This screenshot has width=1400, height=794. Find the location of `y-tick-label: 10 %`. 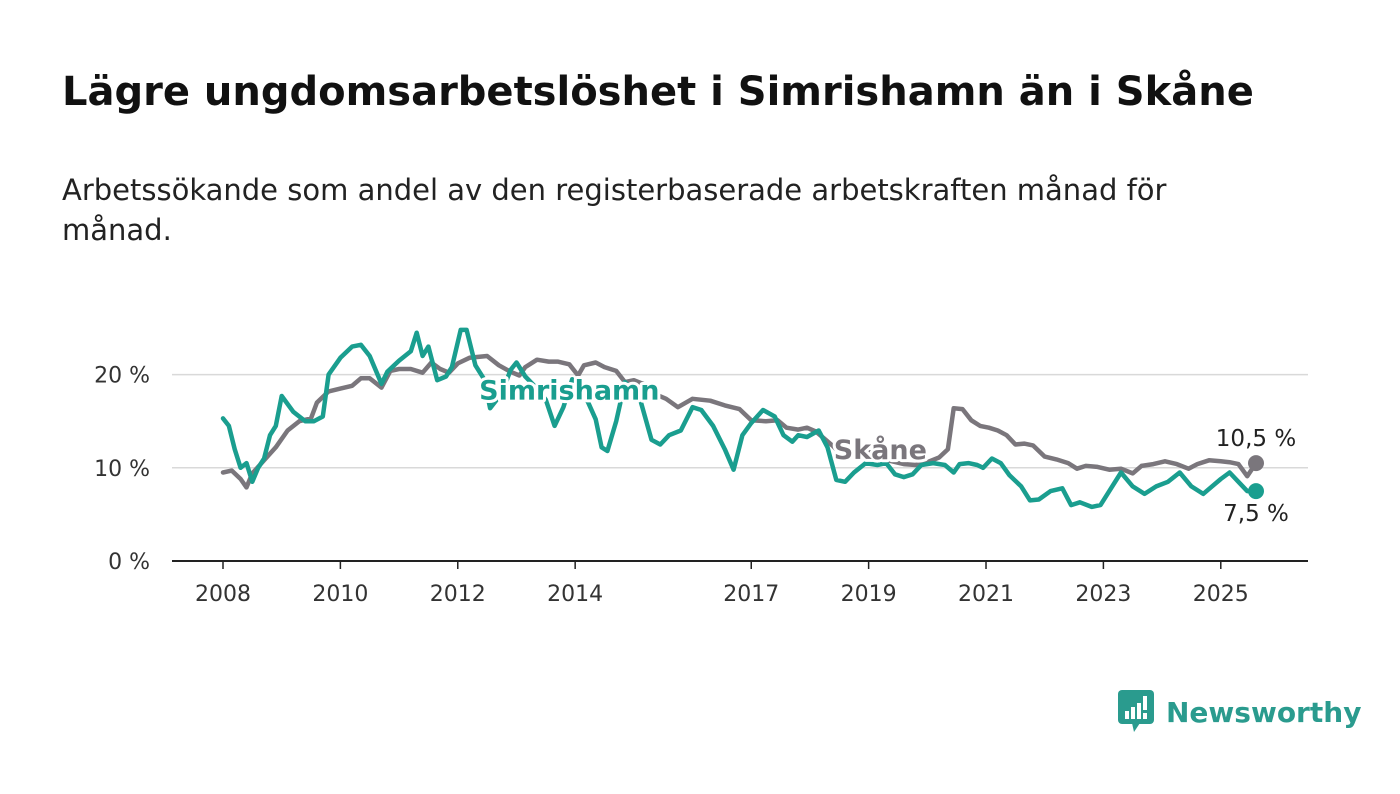

y-tick-label: 10 % is located at coordinates (122, 469).